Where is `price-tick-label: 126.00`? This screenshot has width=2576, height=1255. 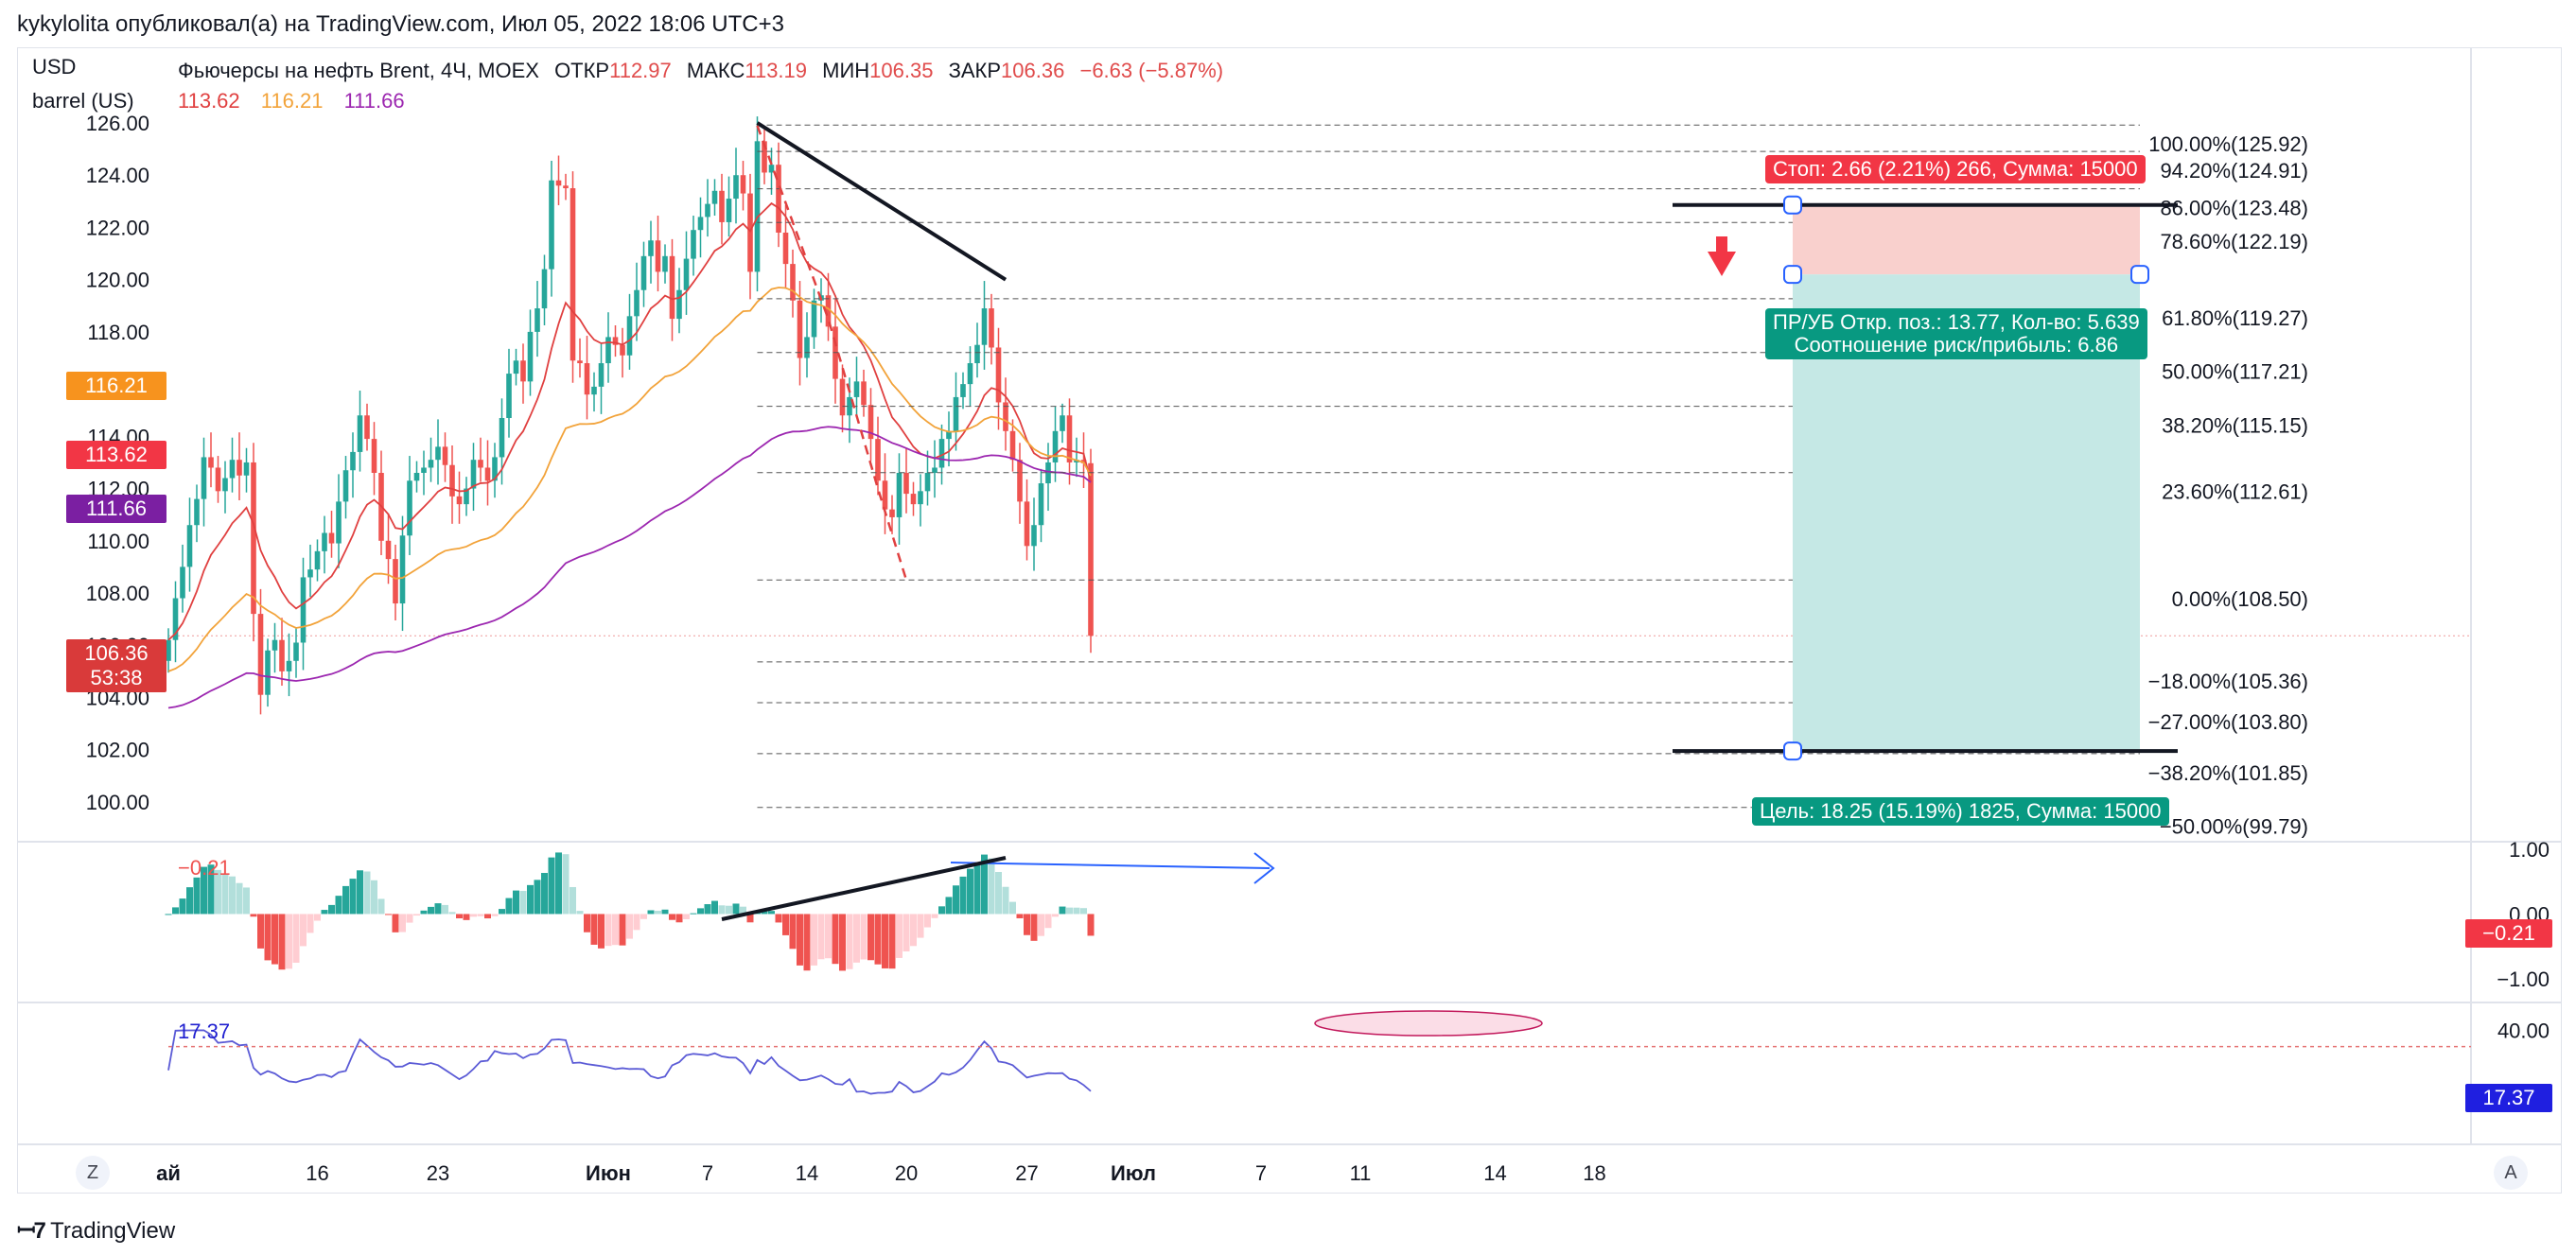
price-tick-label: 126.00 is located at coordinates (117, 123).